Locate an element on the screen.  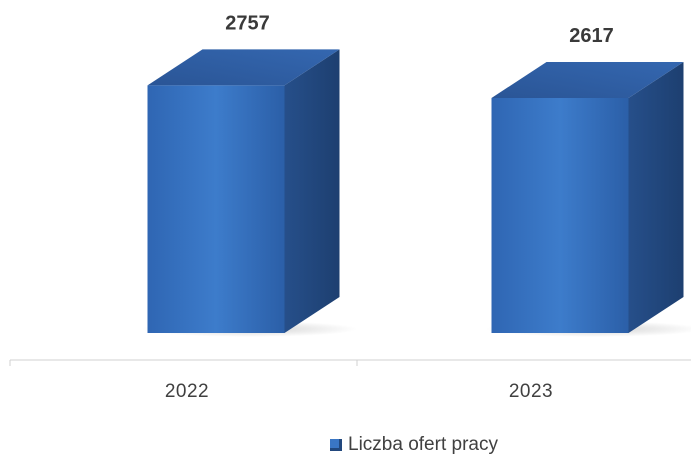
legend: Liczba ofert pracy is located at coordinates (414, 445).